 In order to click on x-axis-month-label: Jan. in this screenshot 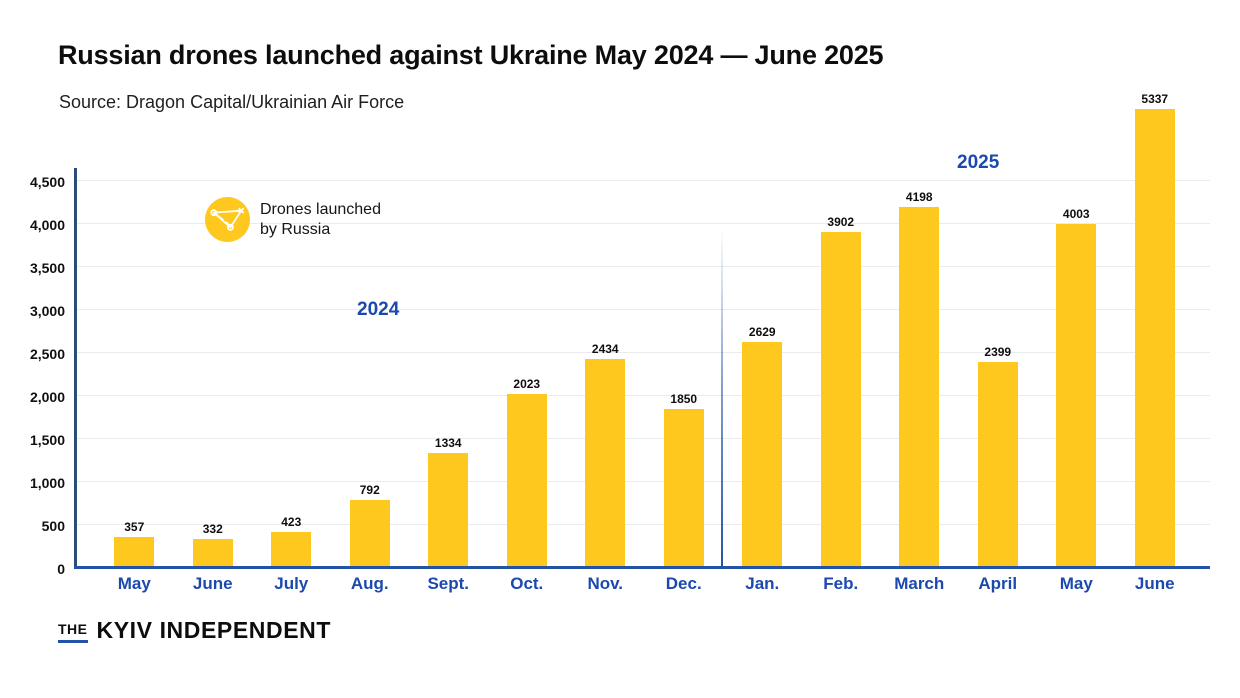, I will do `click(762, 583)`.